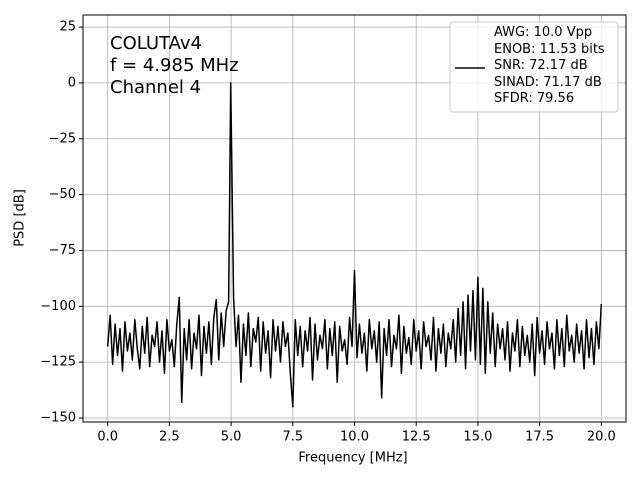 The width and height of the screenshot is (640, 484). Describe the element at coordinates (107, 437) in the screenshot. I see `x-tick-label: 0.0` at that location.